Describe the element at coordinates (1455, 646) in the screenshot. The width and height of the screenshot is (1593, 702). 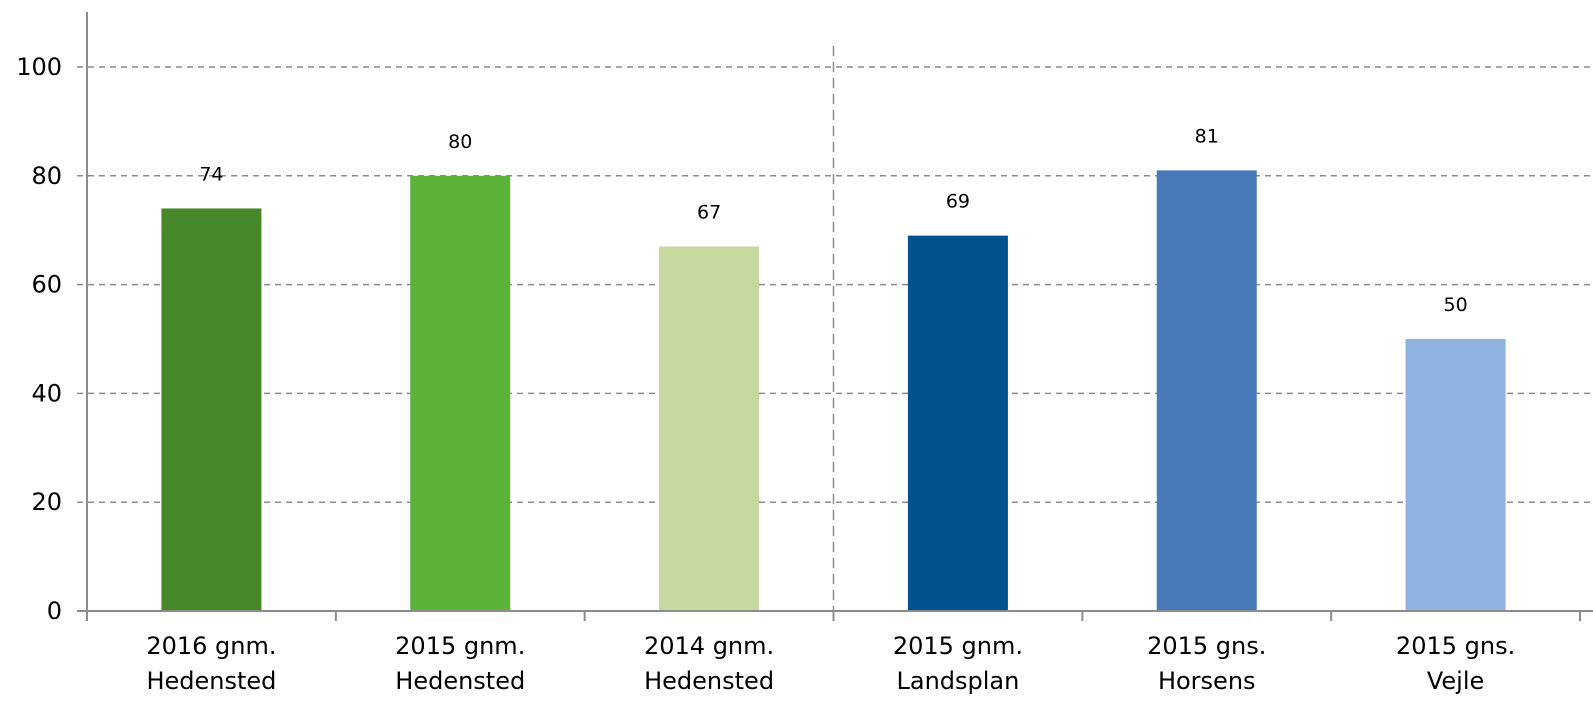
I see `category-label-5-line-0: 2015 gns.` at that location.